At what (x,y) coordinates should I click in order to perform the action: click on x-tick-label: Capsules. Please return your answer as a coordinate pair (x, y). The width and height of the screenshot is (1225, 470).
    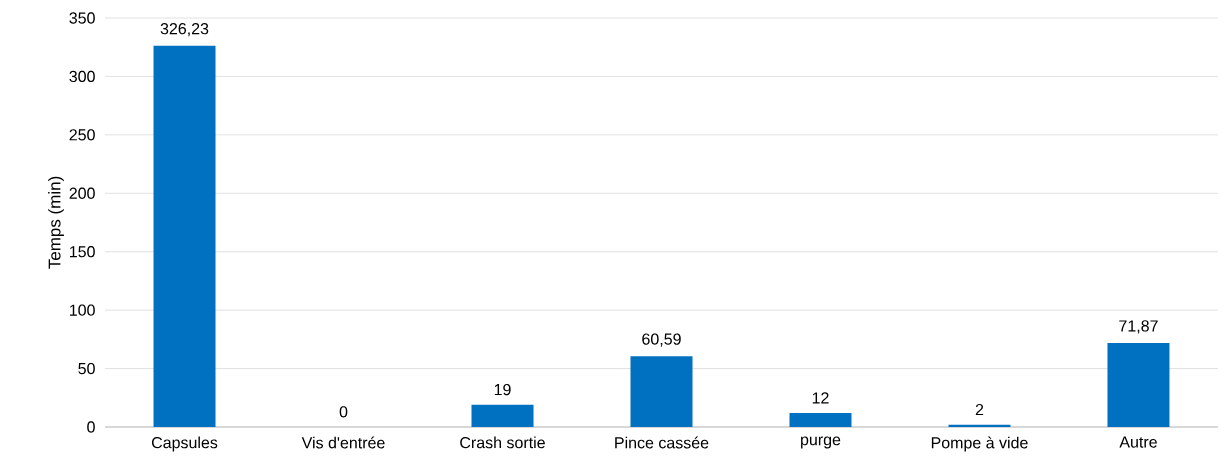
    Looking at the image, I should click on (184, 444).